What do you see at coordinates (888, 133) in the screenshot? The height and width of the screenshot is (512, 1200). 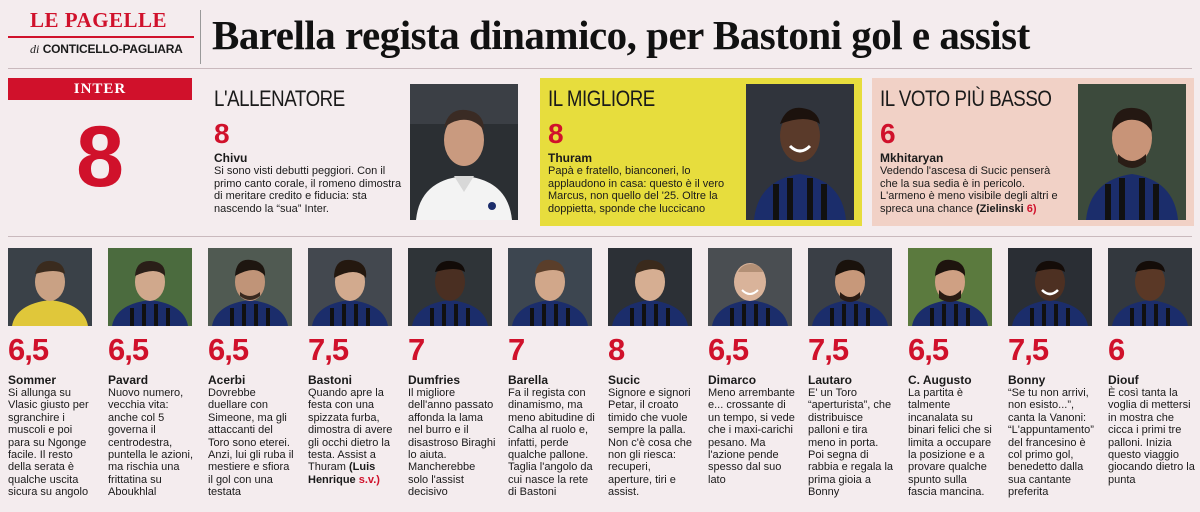 I see `feature-score: 6` at bounding box center [888, 133].